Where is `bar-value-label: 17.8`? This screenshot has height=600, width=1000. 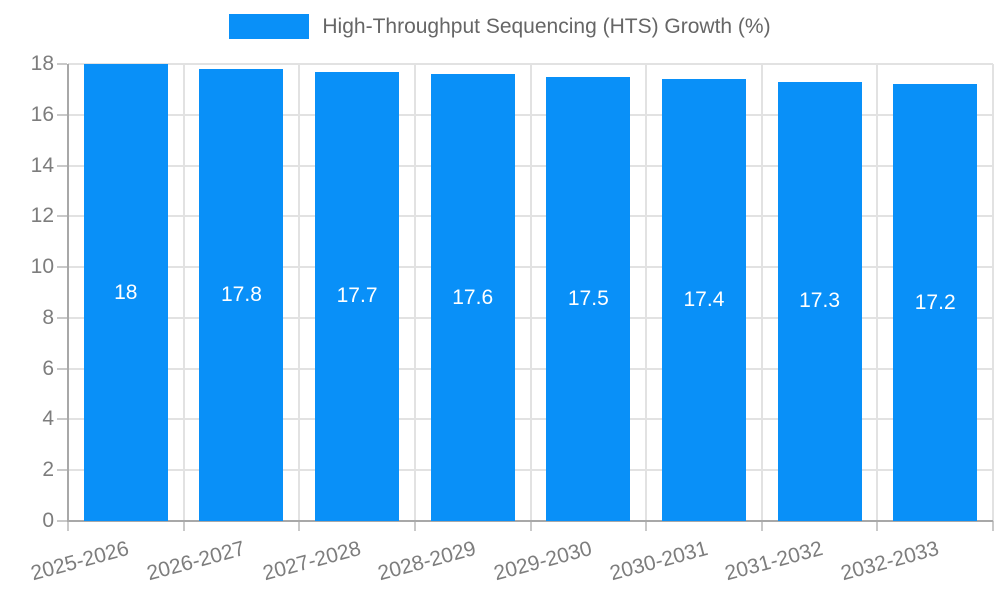 bar-value-label: 17.8 is located at coordinates (241, 295).